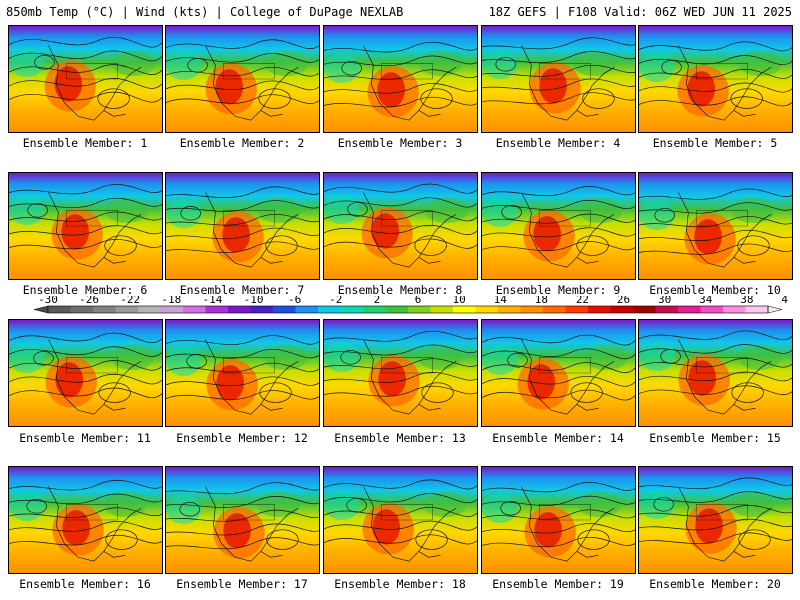 Image resolution: width=800 pixels, height=600 pixels. Describe the element at coordinates (784, 301) in the screenshot. I see `colorbar-tick-label: 42` at that location.